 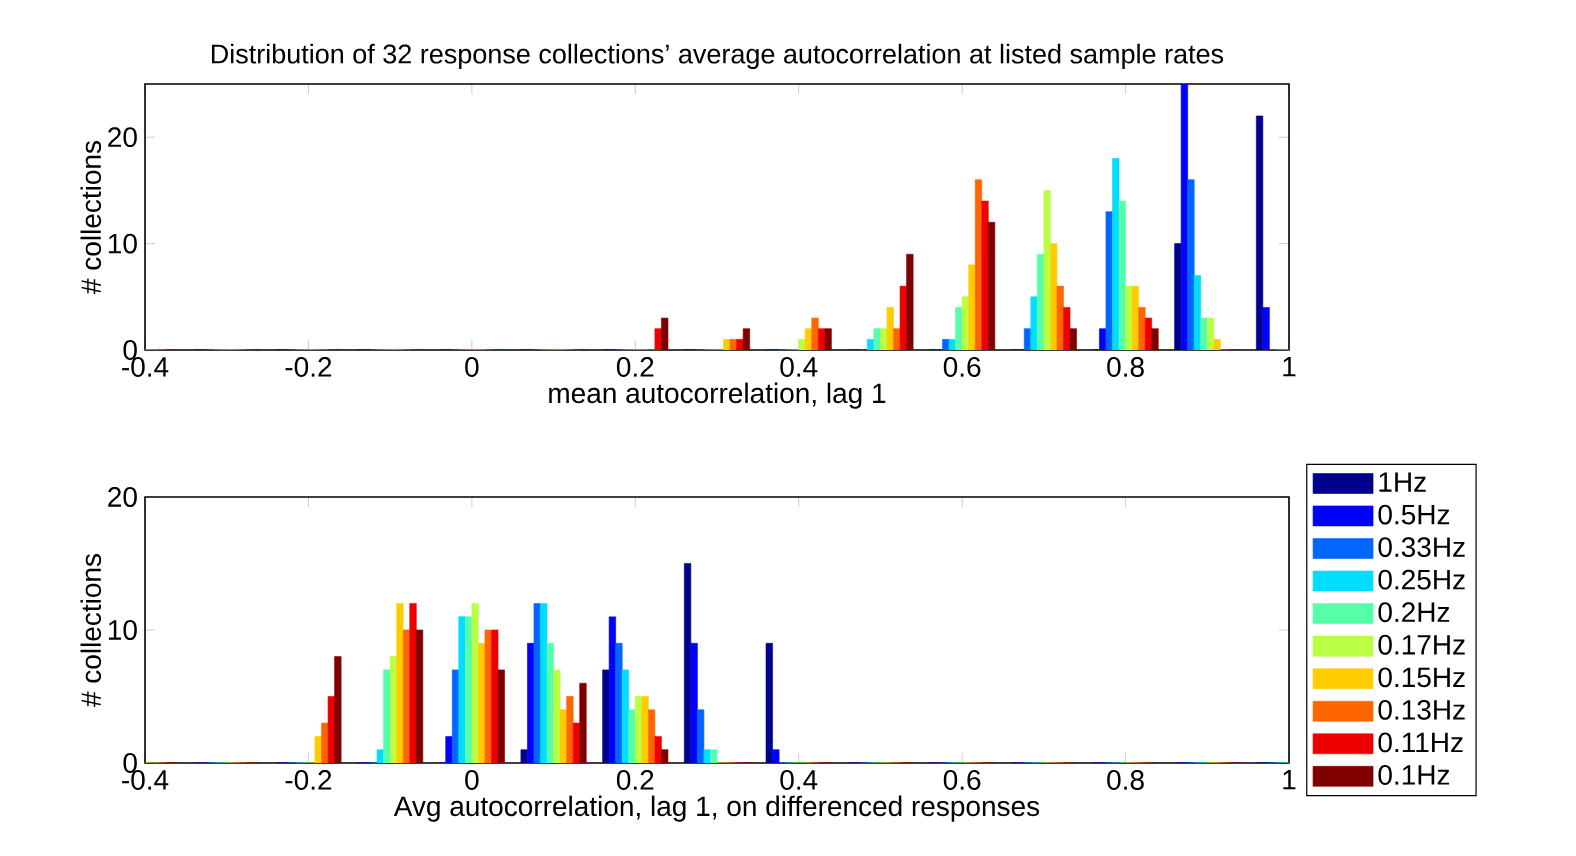 What do you see at coordinates (1421, 579) in the screenshot?
I see `legend-label: 0.25Hz` at bounding box center [1421, 579].